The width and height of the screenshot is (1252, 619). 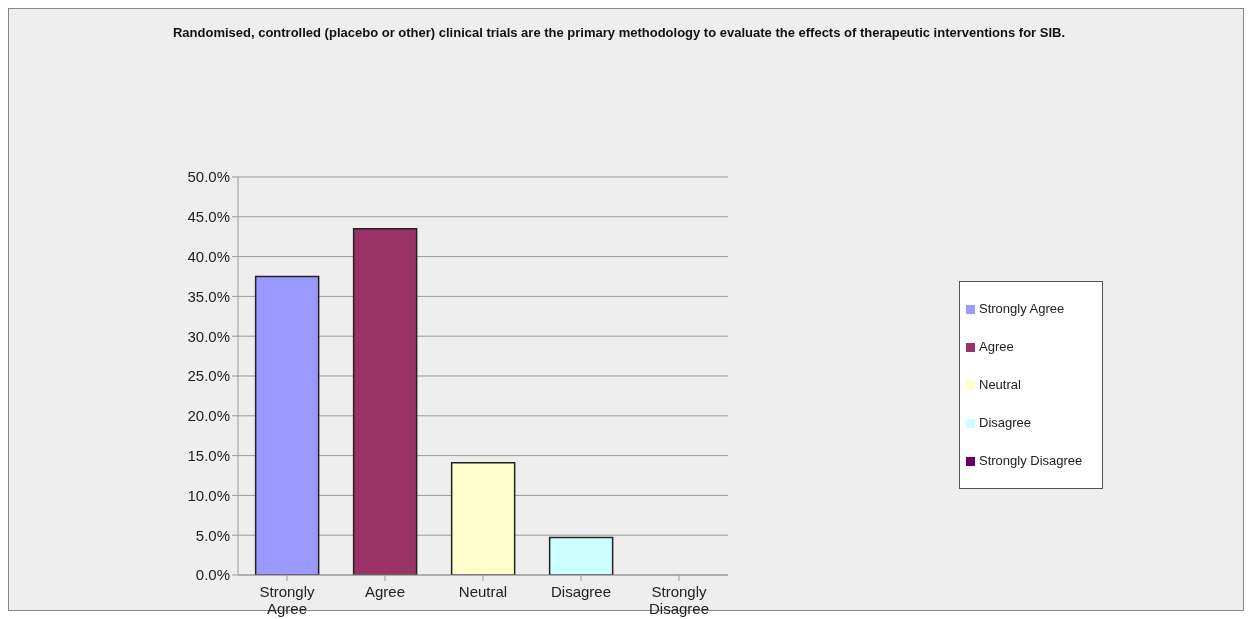 What do you see at coordinates (1000, 384) in the screenshot?
I see `legend-label: Neutral` at bounding box center [1000, 384].